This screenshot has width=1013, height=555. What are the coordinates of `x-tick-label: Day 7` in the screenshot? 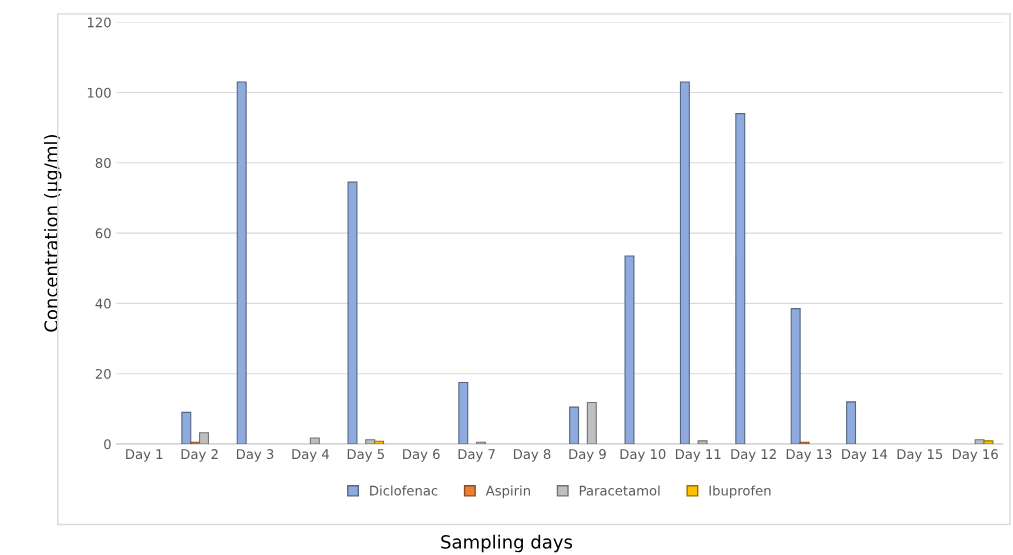 It's located at (476, 455).